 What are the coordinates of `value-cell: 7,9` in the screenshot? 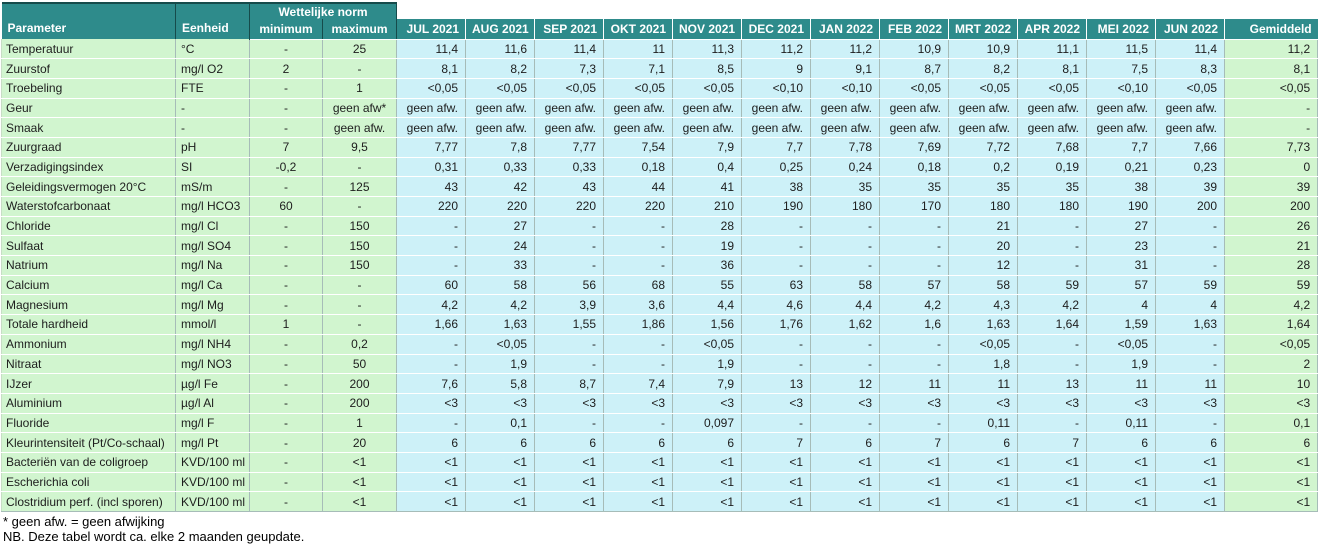 It's located at (707, 384).